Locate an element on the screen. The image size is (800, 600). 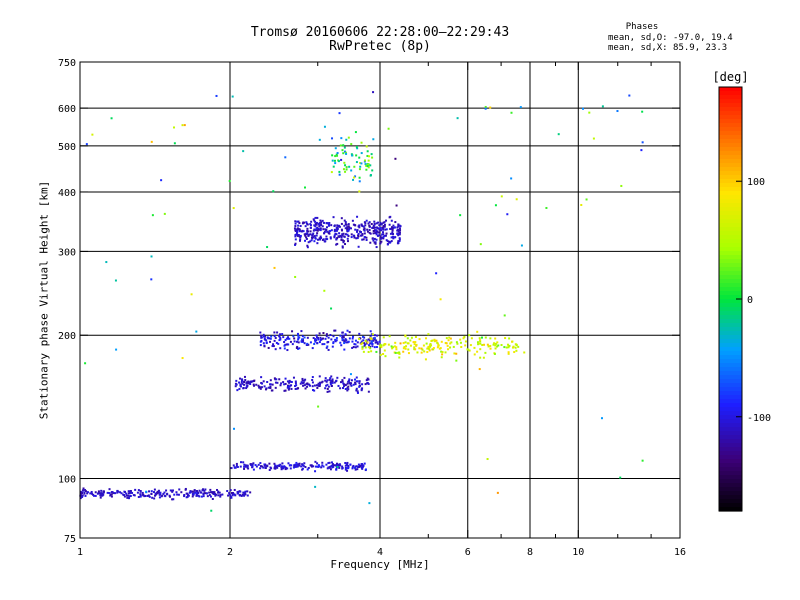
chart-subtitle: RwPretec (8p) is located at coordinates (380, 46).